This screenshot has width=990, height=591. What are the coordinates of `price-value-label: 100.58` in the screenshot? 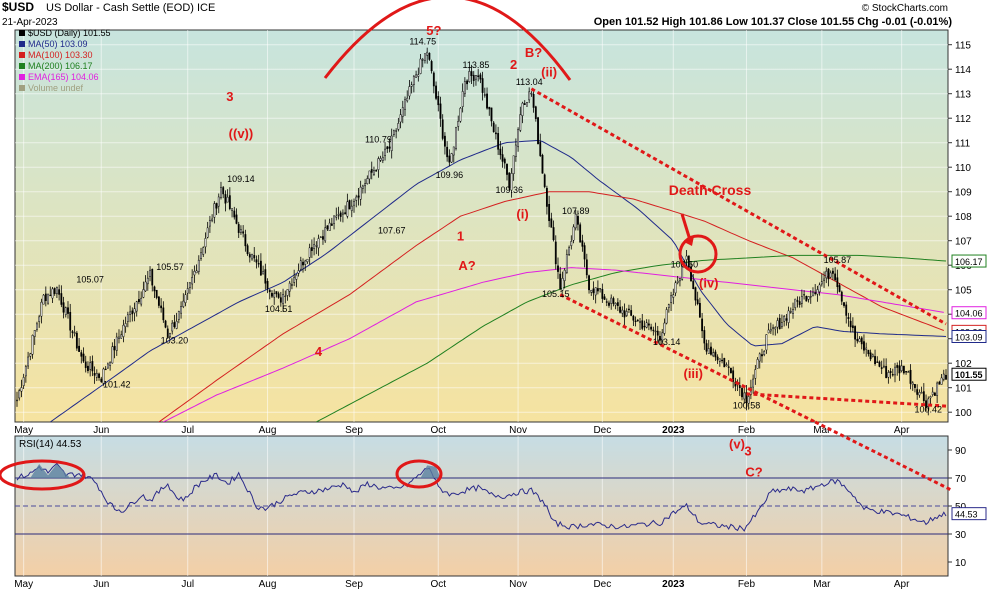 It's located at (747, 406).